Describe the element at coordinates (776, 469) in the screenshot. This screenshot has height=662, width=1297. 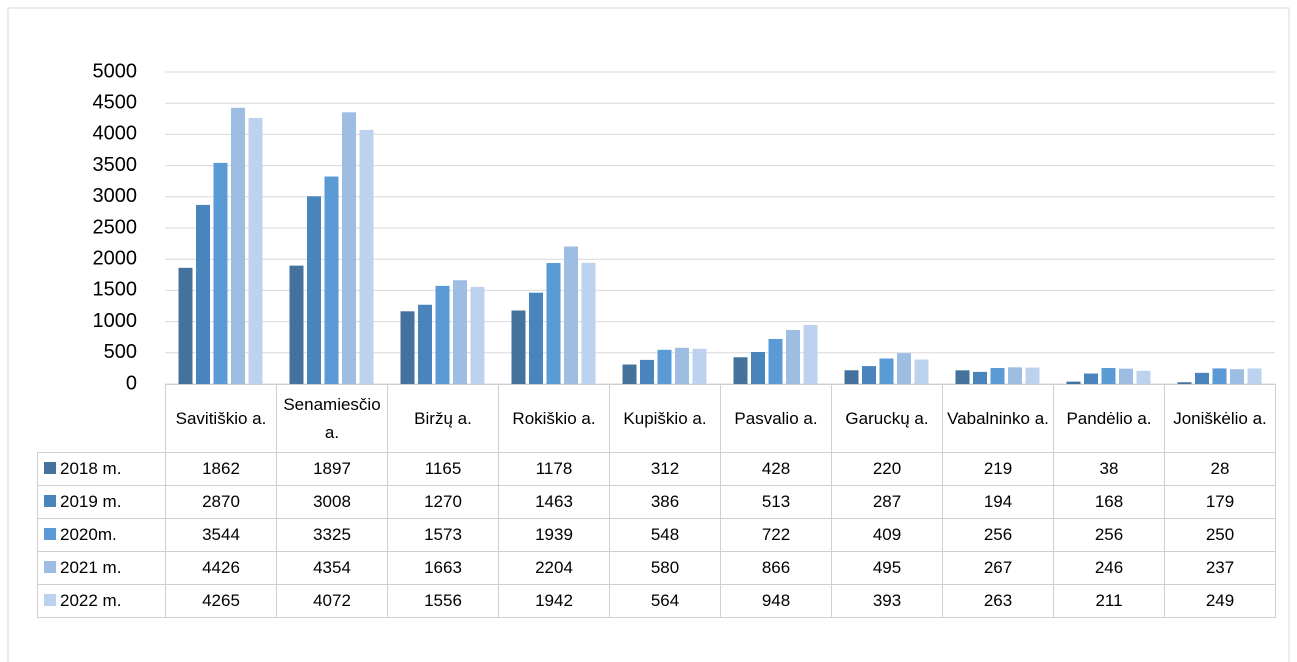
I see `table-value: 428` at that location.